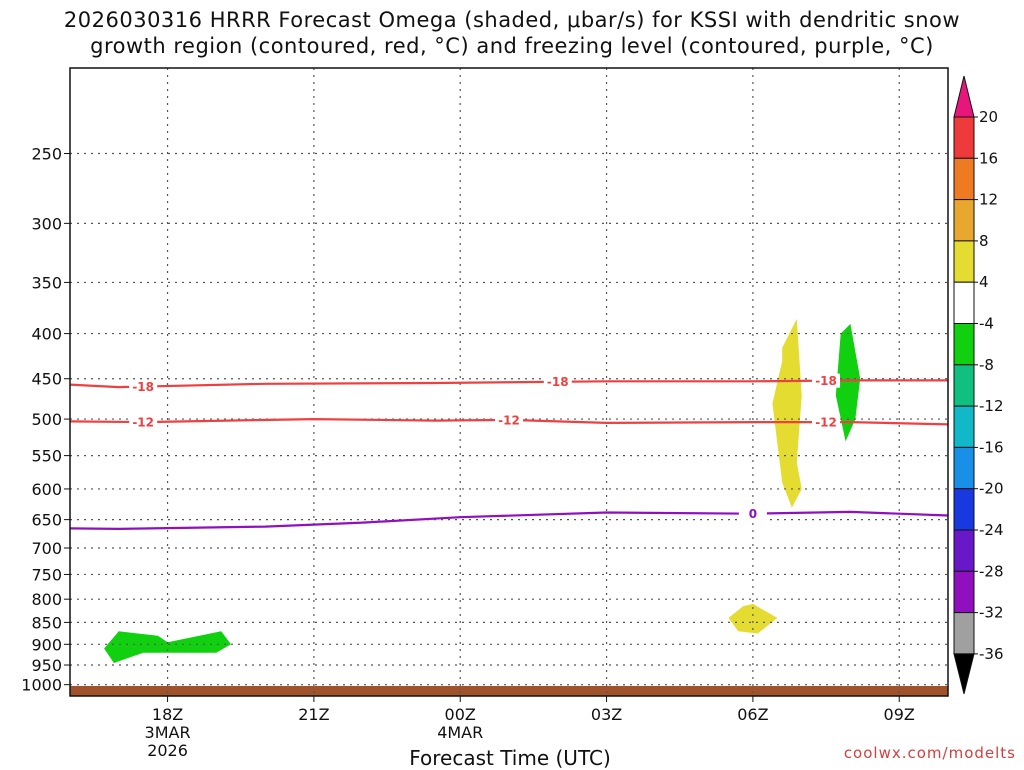  What do you see at coordinates (510, 758) in the screenshot?
I see `x-axis-label: Forecast Time (UTC)` at bounding box center [510, 758].